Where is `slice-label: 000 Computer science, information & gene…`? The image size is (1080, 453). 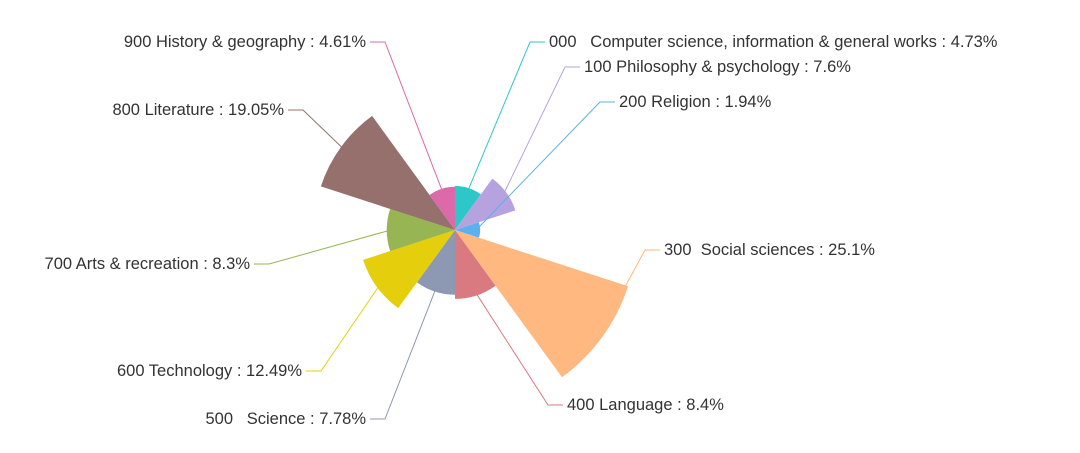 slice-label: 000 Computer science, information & gene… is located at coordinates (773, 42).